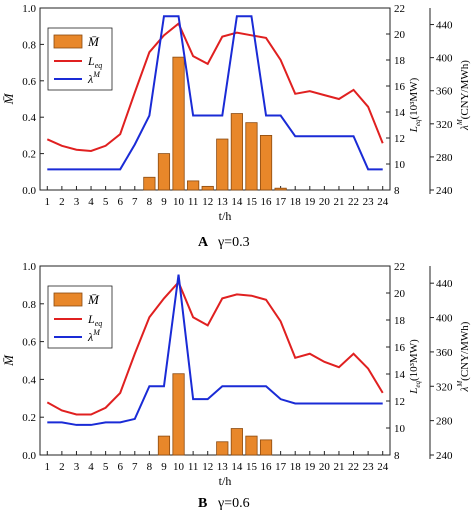 The height and width of the screenshot is (516, 474). What do you see at coordinates (29, 118) in the screenshot?
I see `y-tick-label: 0.4` at bounding box center [29, 118].